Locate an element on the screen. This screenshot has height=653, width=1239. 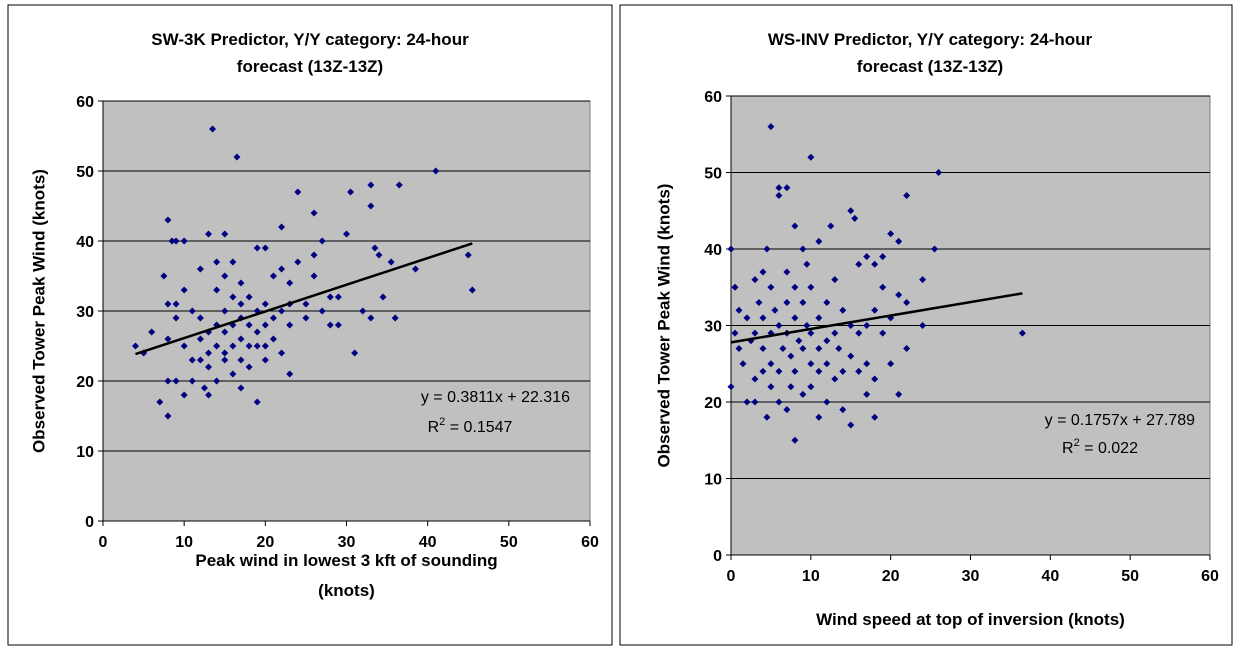
y-tick-label: 50 is located at coordinates (85, 172).